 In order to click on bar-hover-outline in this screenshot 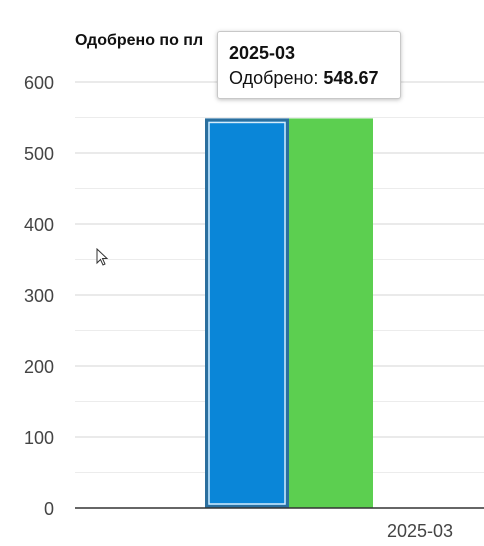, I will do `click(247, 313)`.